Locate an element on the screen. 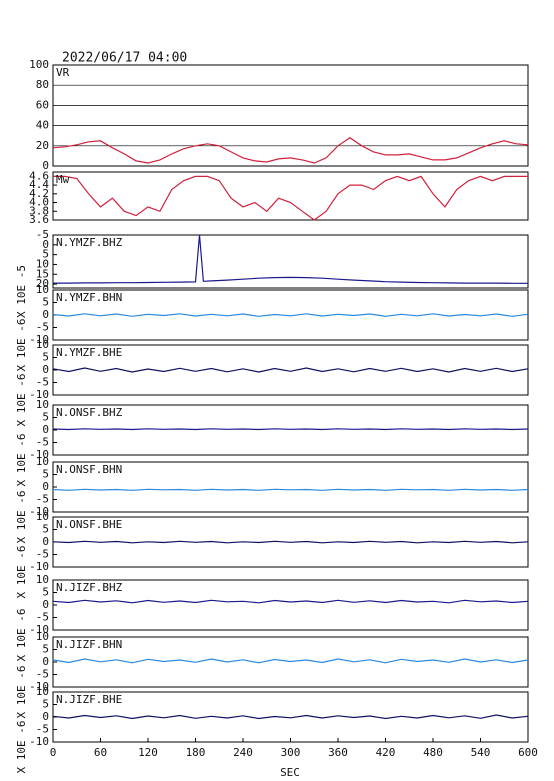 The width and height of the screenshot is (554, 781). y-tick-label: 60 is located at coordinates (42, 104).